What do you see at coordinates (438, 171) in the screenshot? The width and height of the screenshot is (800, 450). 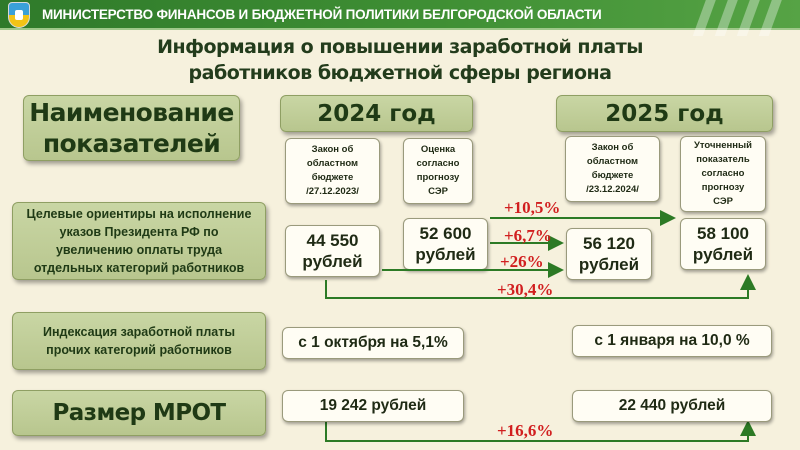 I see `note-estimate-2024: Оценка согласно прогнозу СЭР` at bounding box center [438, 171].